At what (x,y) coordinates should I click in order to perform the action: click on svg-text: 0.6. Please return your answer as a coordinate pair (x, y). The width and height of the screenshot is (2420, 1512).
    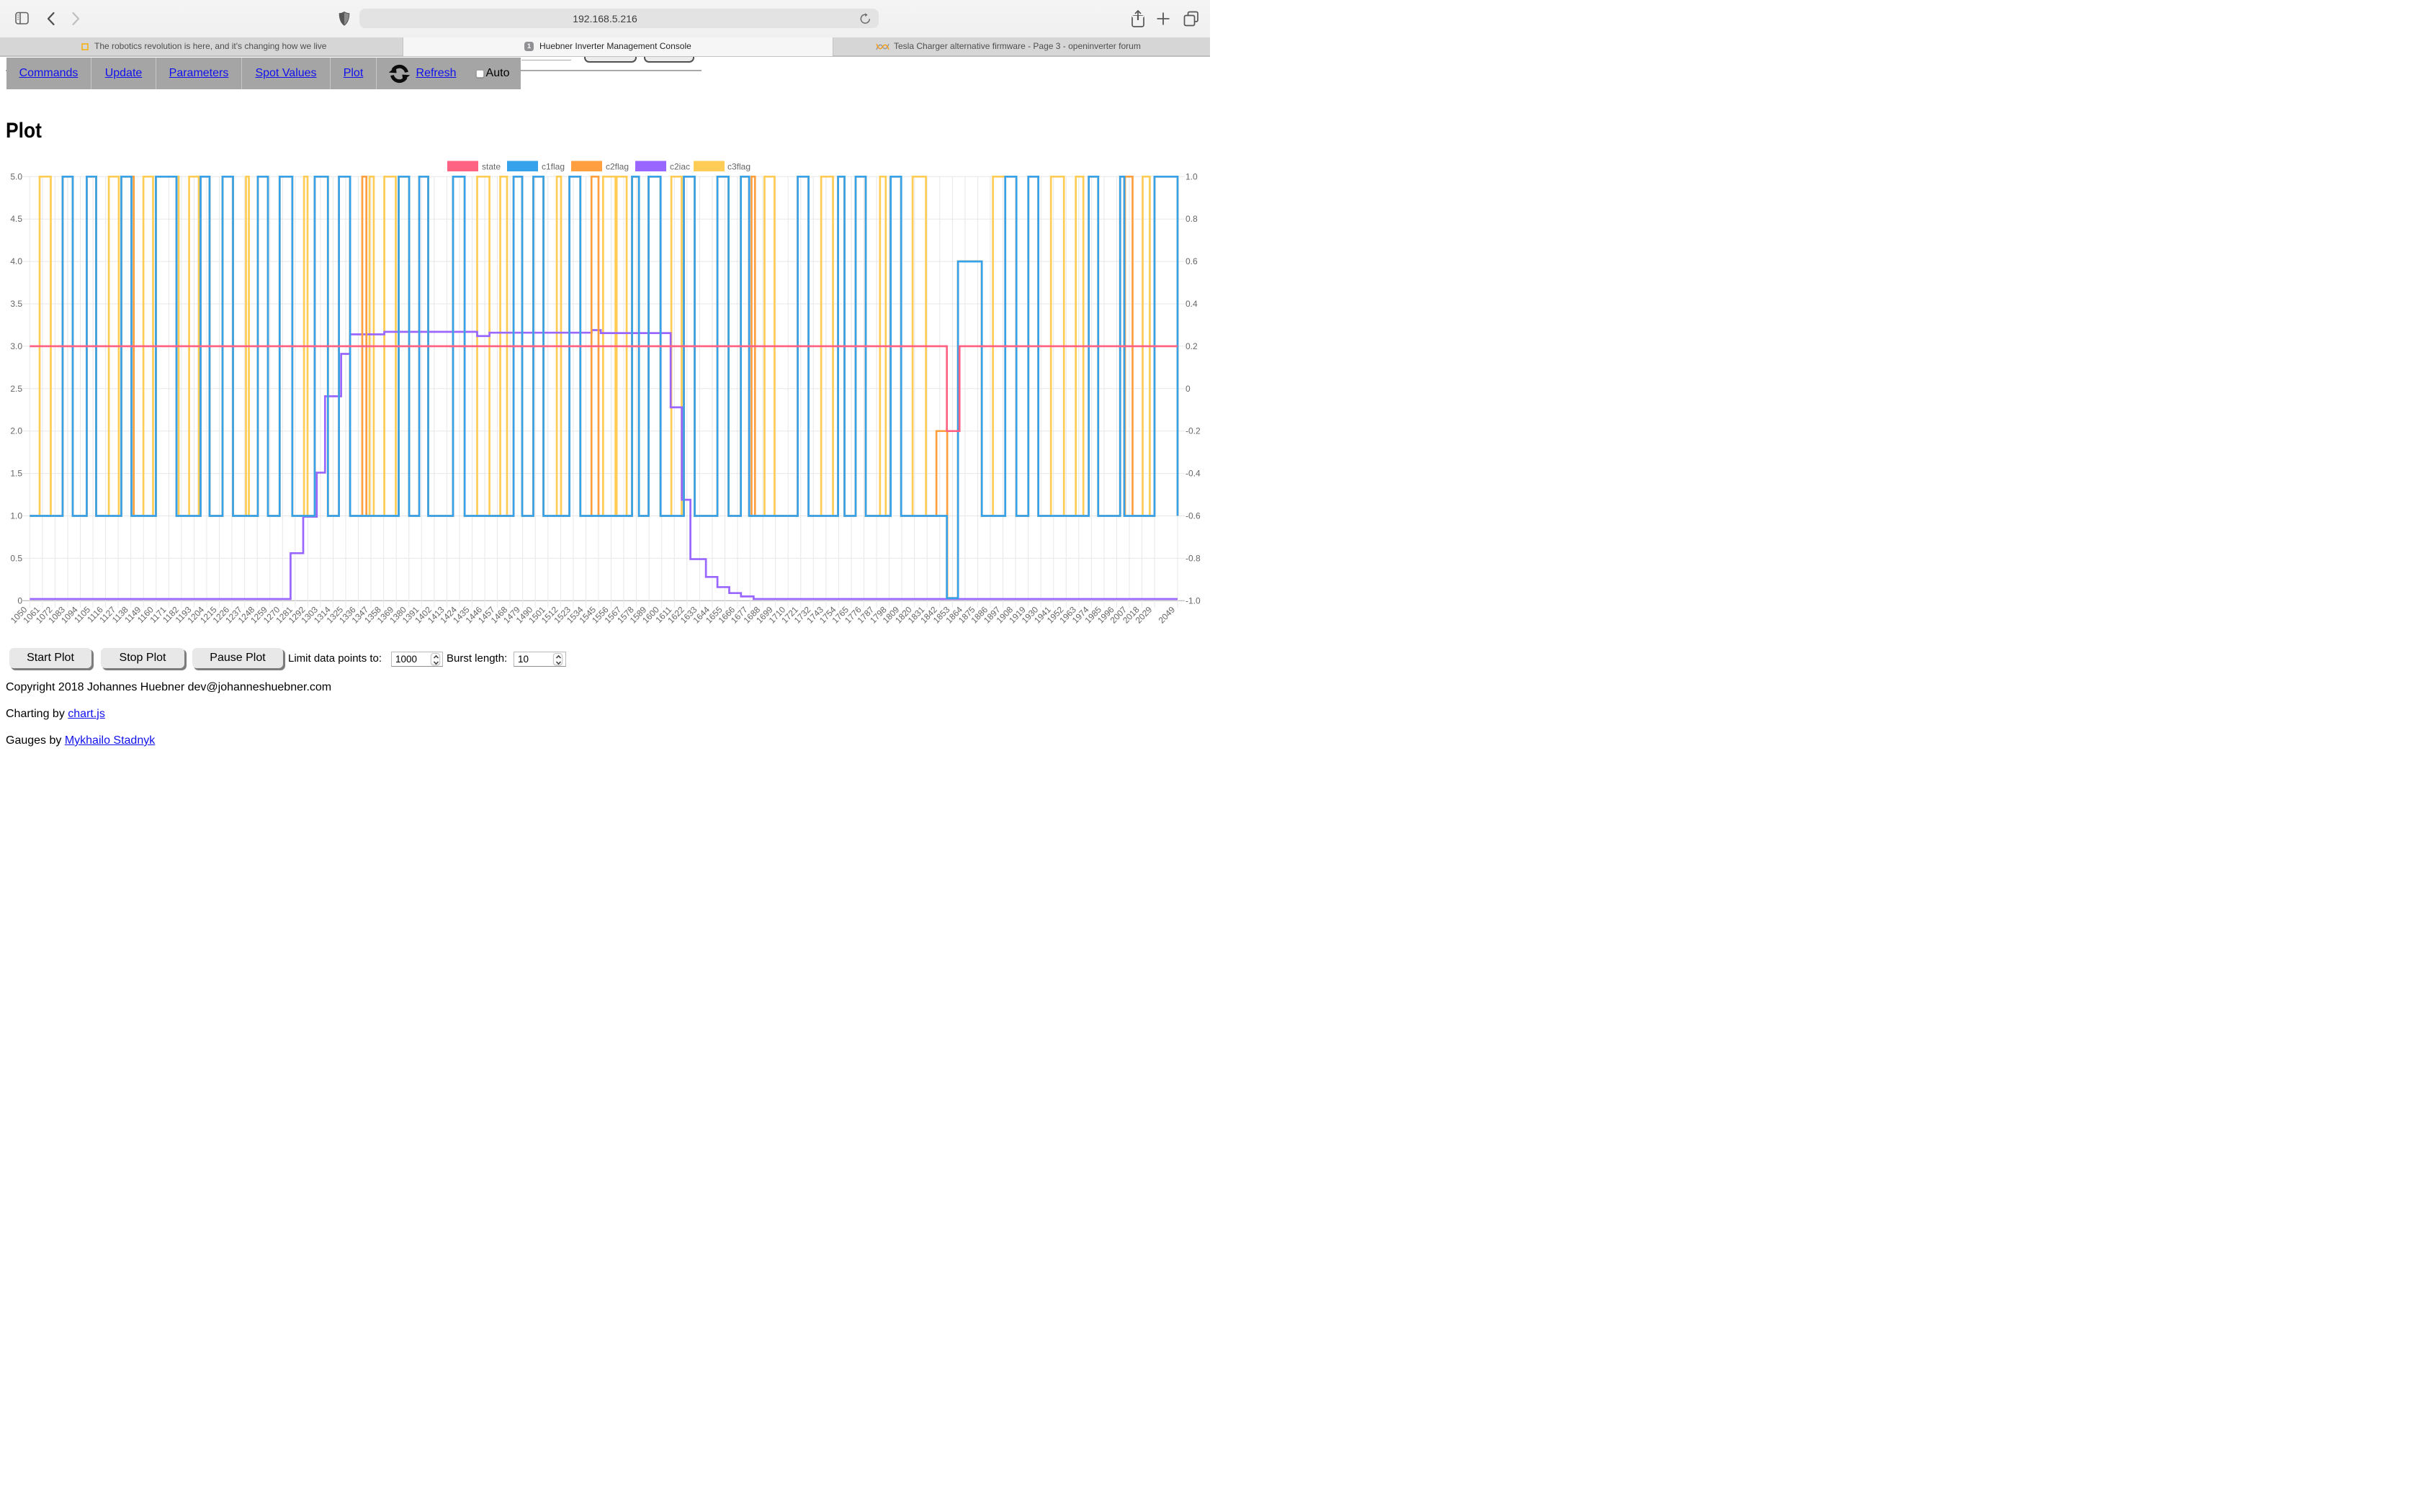
    Looking at the image, I should click on (1192, 261).